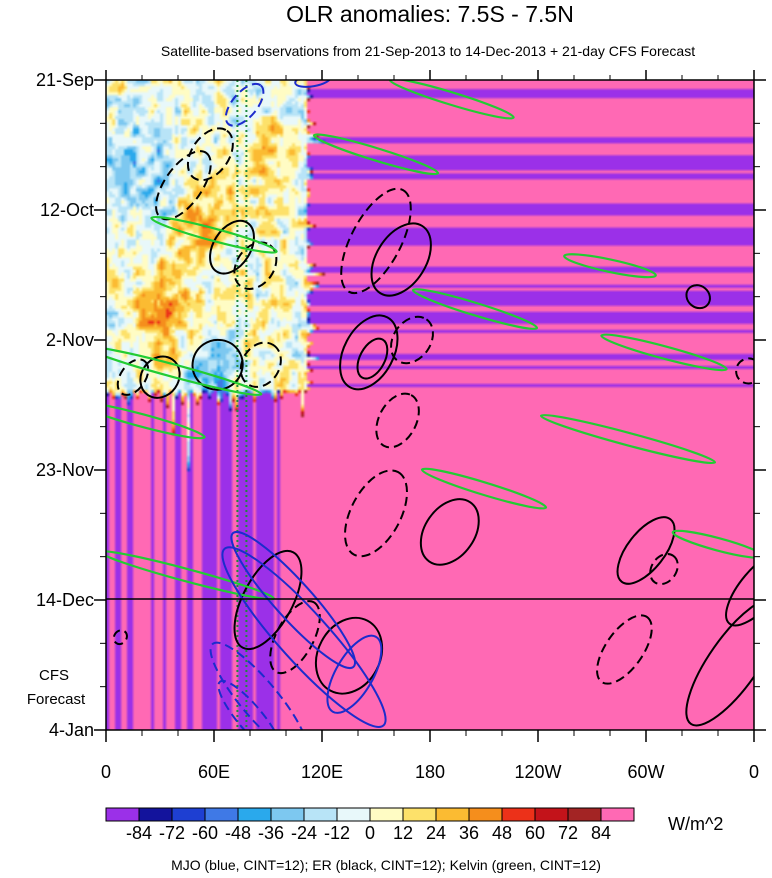 This screenshot has height=878, width=772. I want to click on x-tick-label-5: 60W, so click(645, 772).